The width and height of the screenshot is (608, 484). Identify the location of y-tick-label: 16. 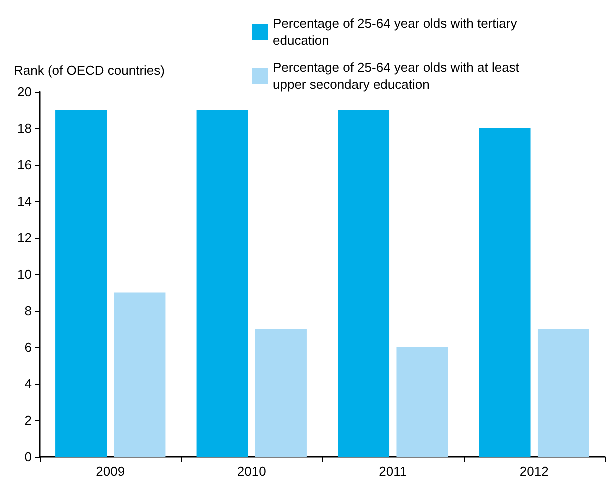
(25, 165).